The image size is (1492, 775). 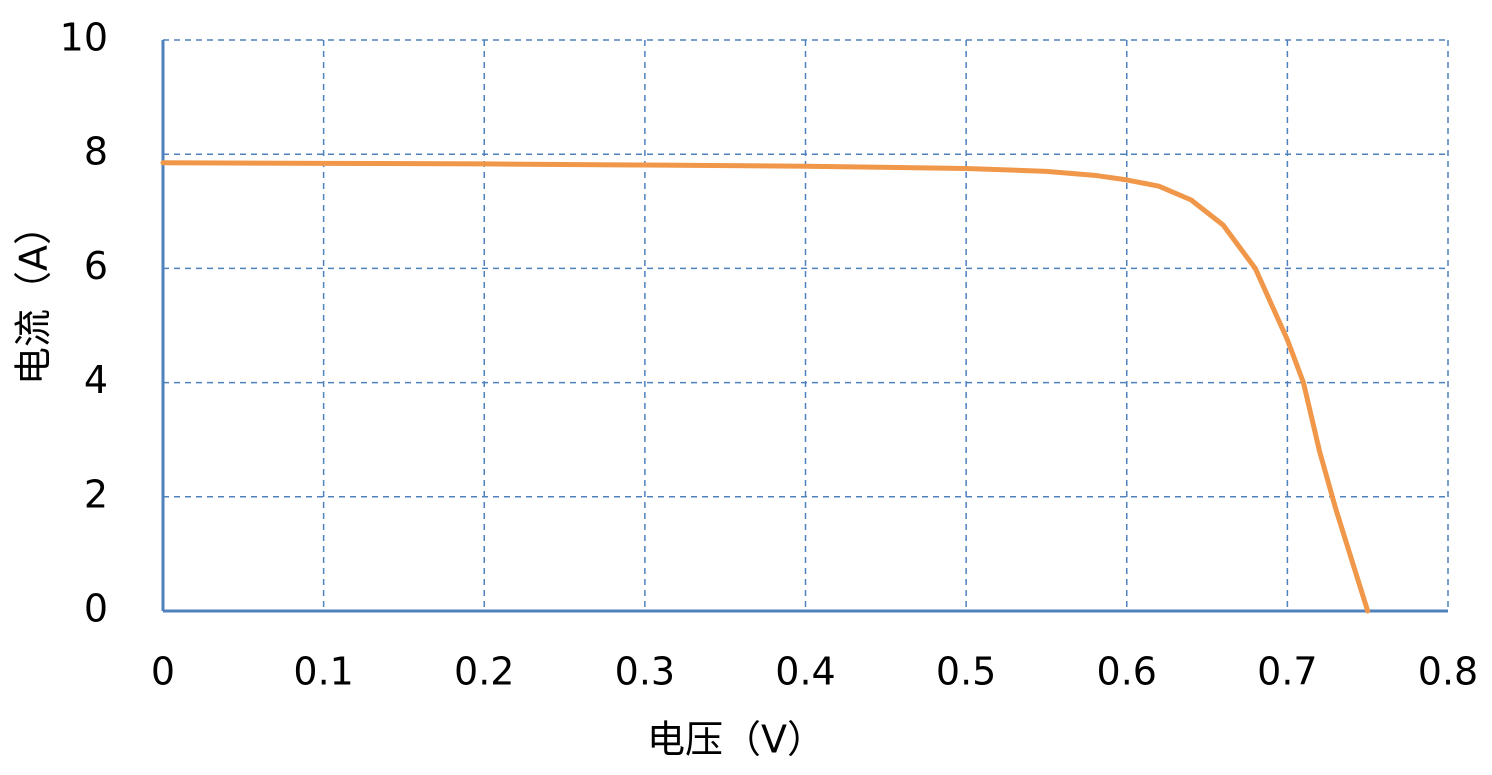 I want to click on y-tick-label: 10, so click(x=84, y=38).